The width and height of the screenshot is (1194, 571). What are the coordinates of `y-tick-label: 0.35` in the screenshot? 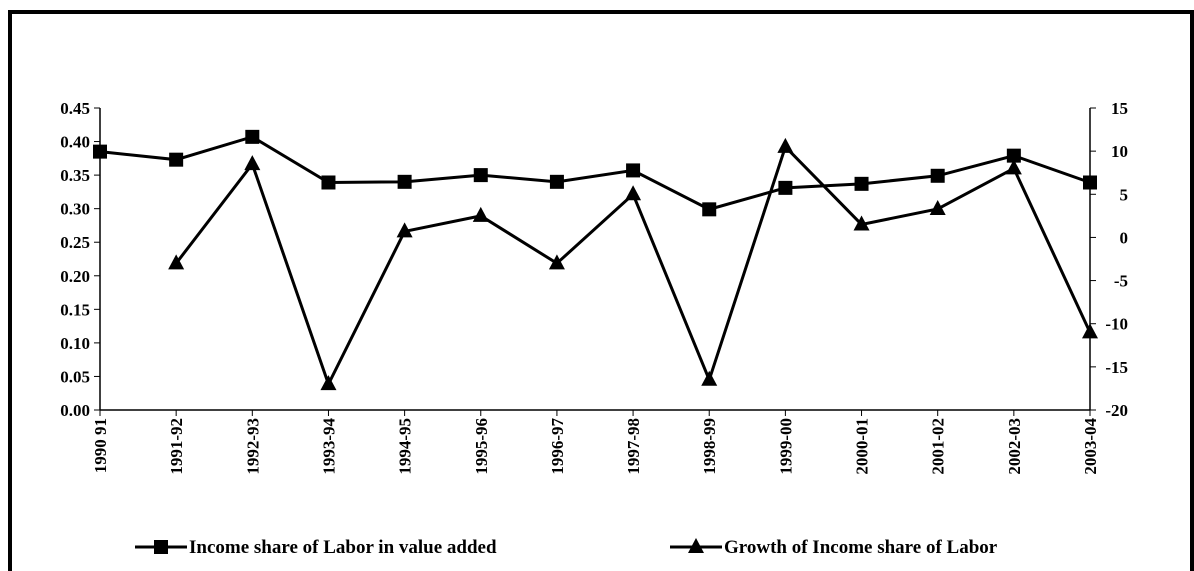 It's located at (75, 175).